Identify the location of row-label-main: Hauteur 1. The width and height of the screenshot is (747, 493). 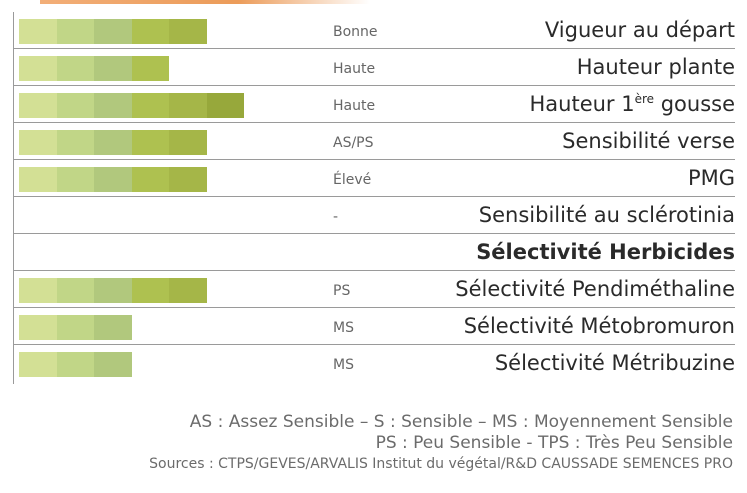
(582, 104).